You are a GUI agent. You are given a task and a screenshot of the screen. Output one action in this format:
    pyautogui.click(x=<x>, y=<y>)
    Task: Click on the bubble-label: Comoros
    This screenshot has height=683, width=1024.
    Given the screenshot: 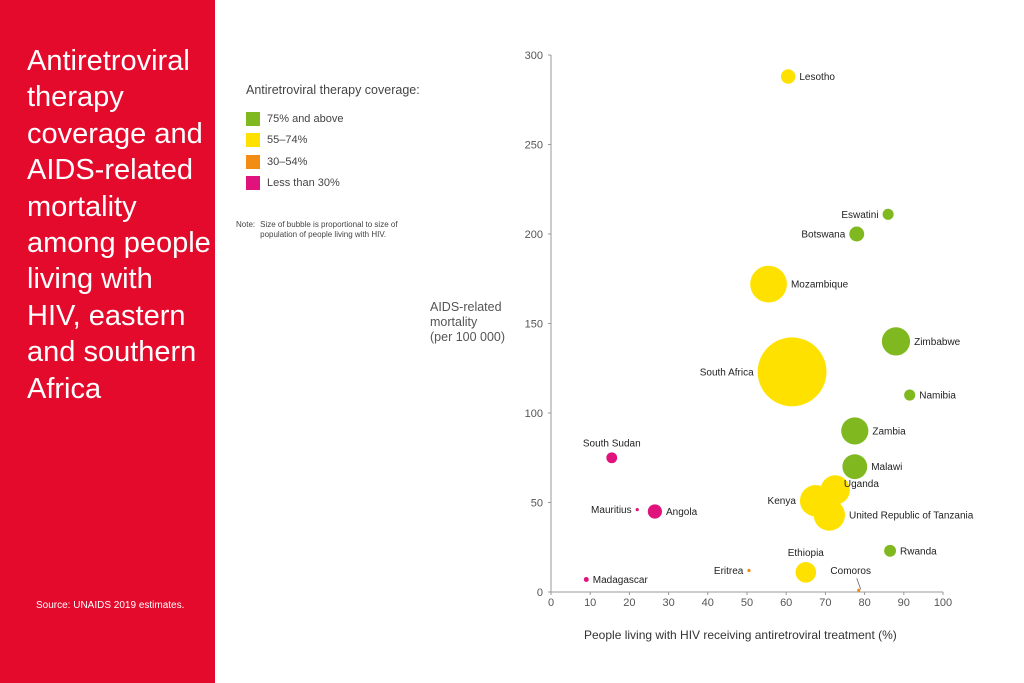 What is the action you would take?
    pyautogui.click(x=850, y=571)
    